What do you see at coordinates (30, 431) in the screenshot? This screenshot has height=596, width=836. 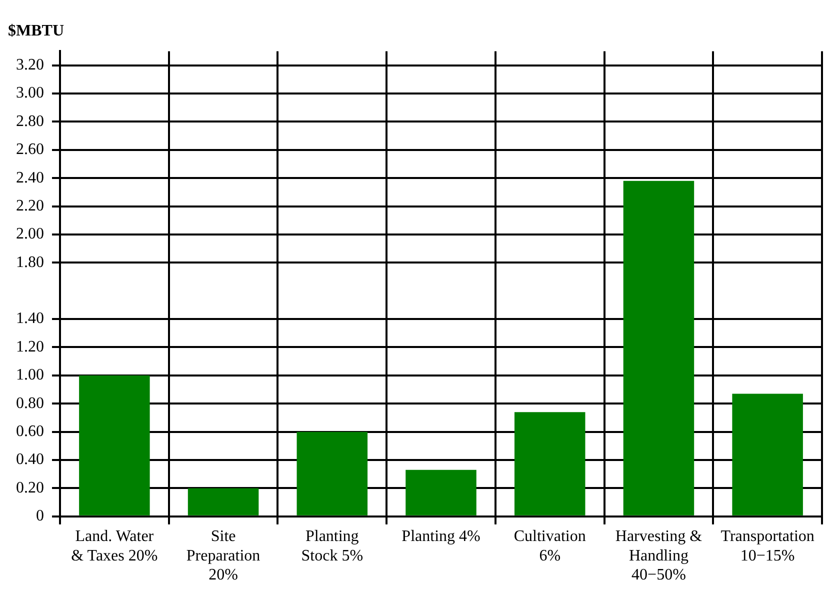 I see `y-tick-label: 0.60` at bounding box center [30, 431].